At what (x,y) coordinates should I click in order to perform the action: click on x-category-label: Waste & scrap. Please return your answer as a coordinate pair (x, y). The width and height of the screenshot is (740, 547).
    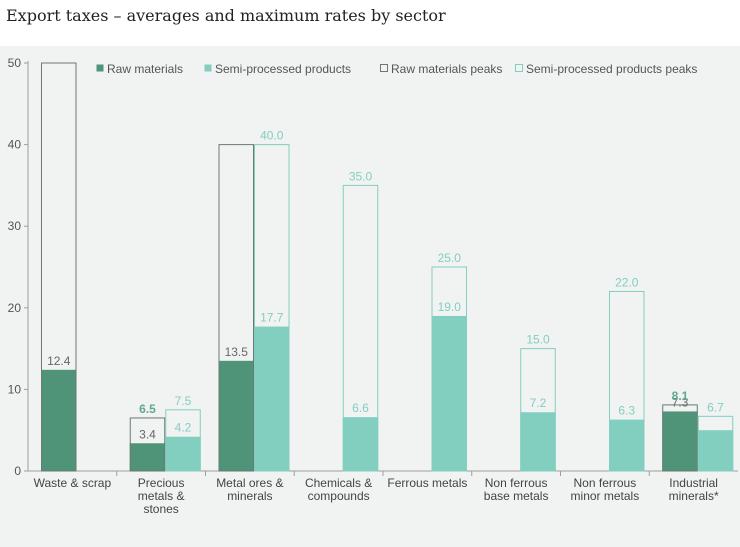
    Looking at the image, I should click on (73, 483).